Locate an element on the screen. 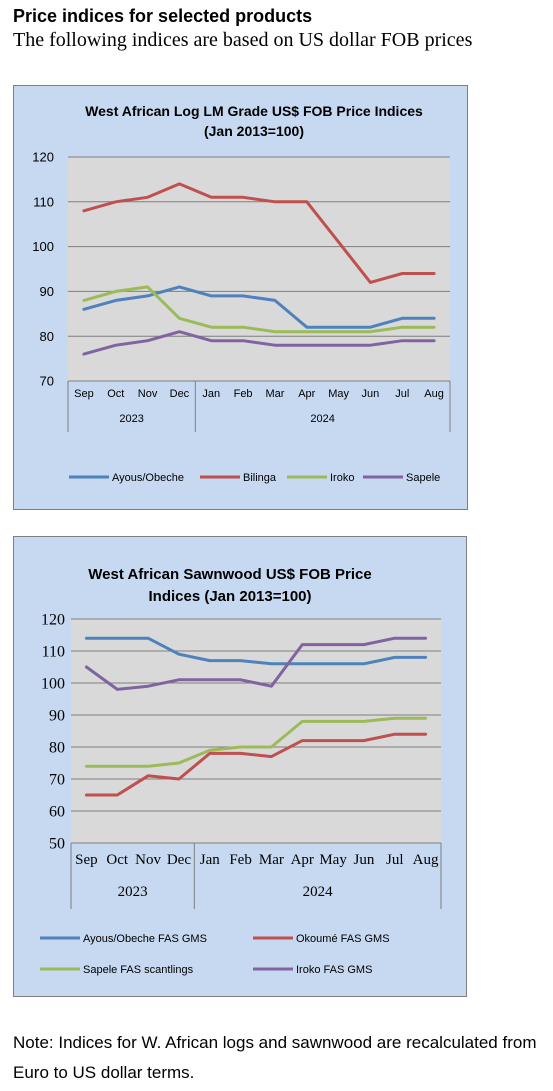  series-line-sapele is located at coordinates (259, 343).